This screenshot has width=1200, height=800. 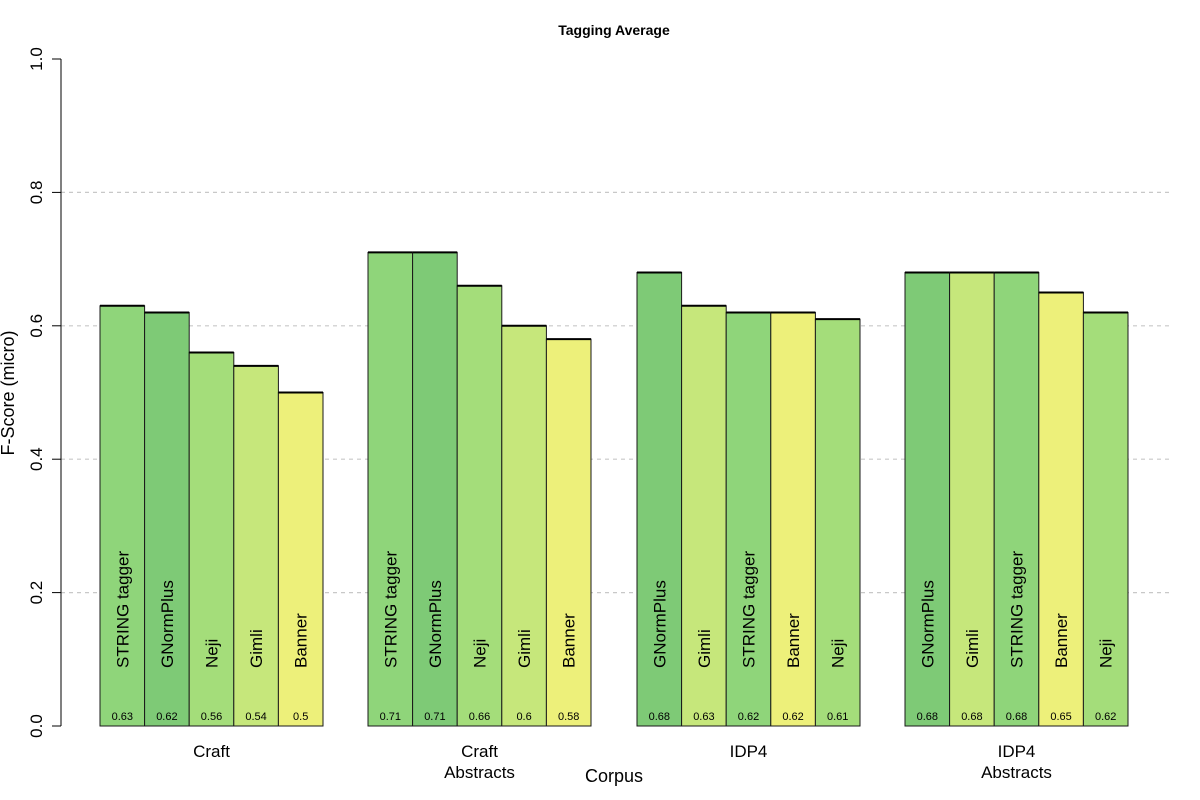 What do you see at coordinates (211, 717) in the screenshot?
I see `bar-value-label: 0.56` at bounding box center [211, 717].